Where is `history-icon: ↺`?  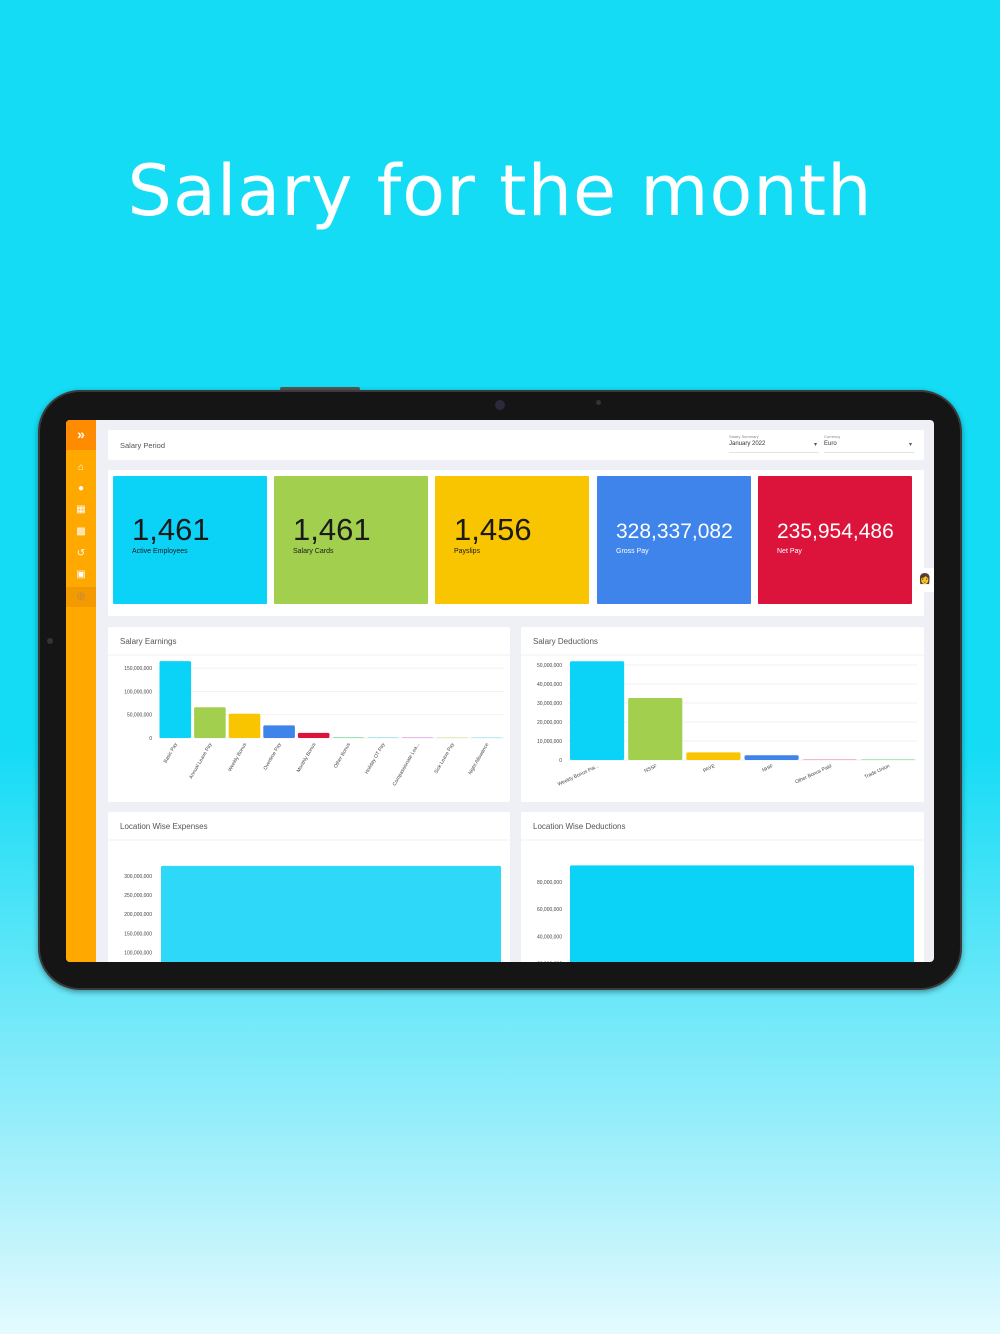
history-icon: ↺ is located at coordinates (81, 553).